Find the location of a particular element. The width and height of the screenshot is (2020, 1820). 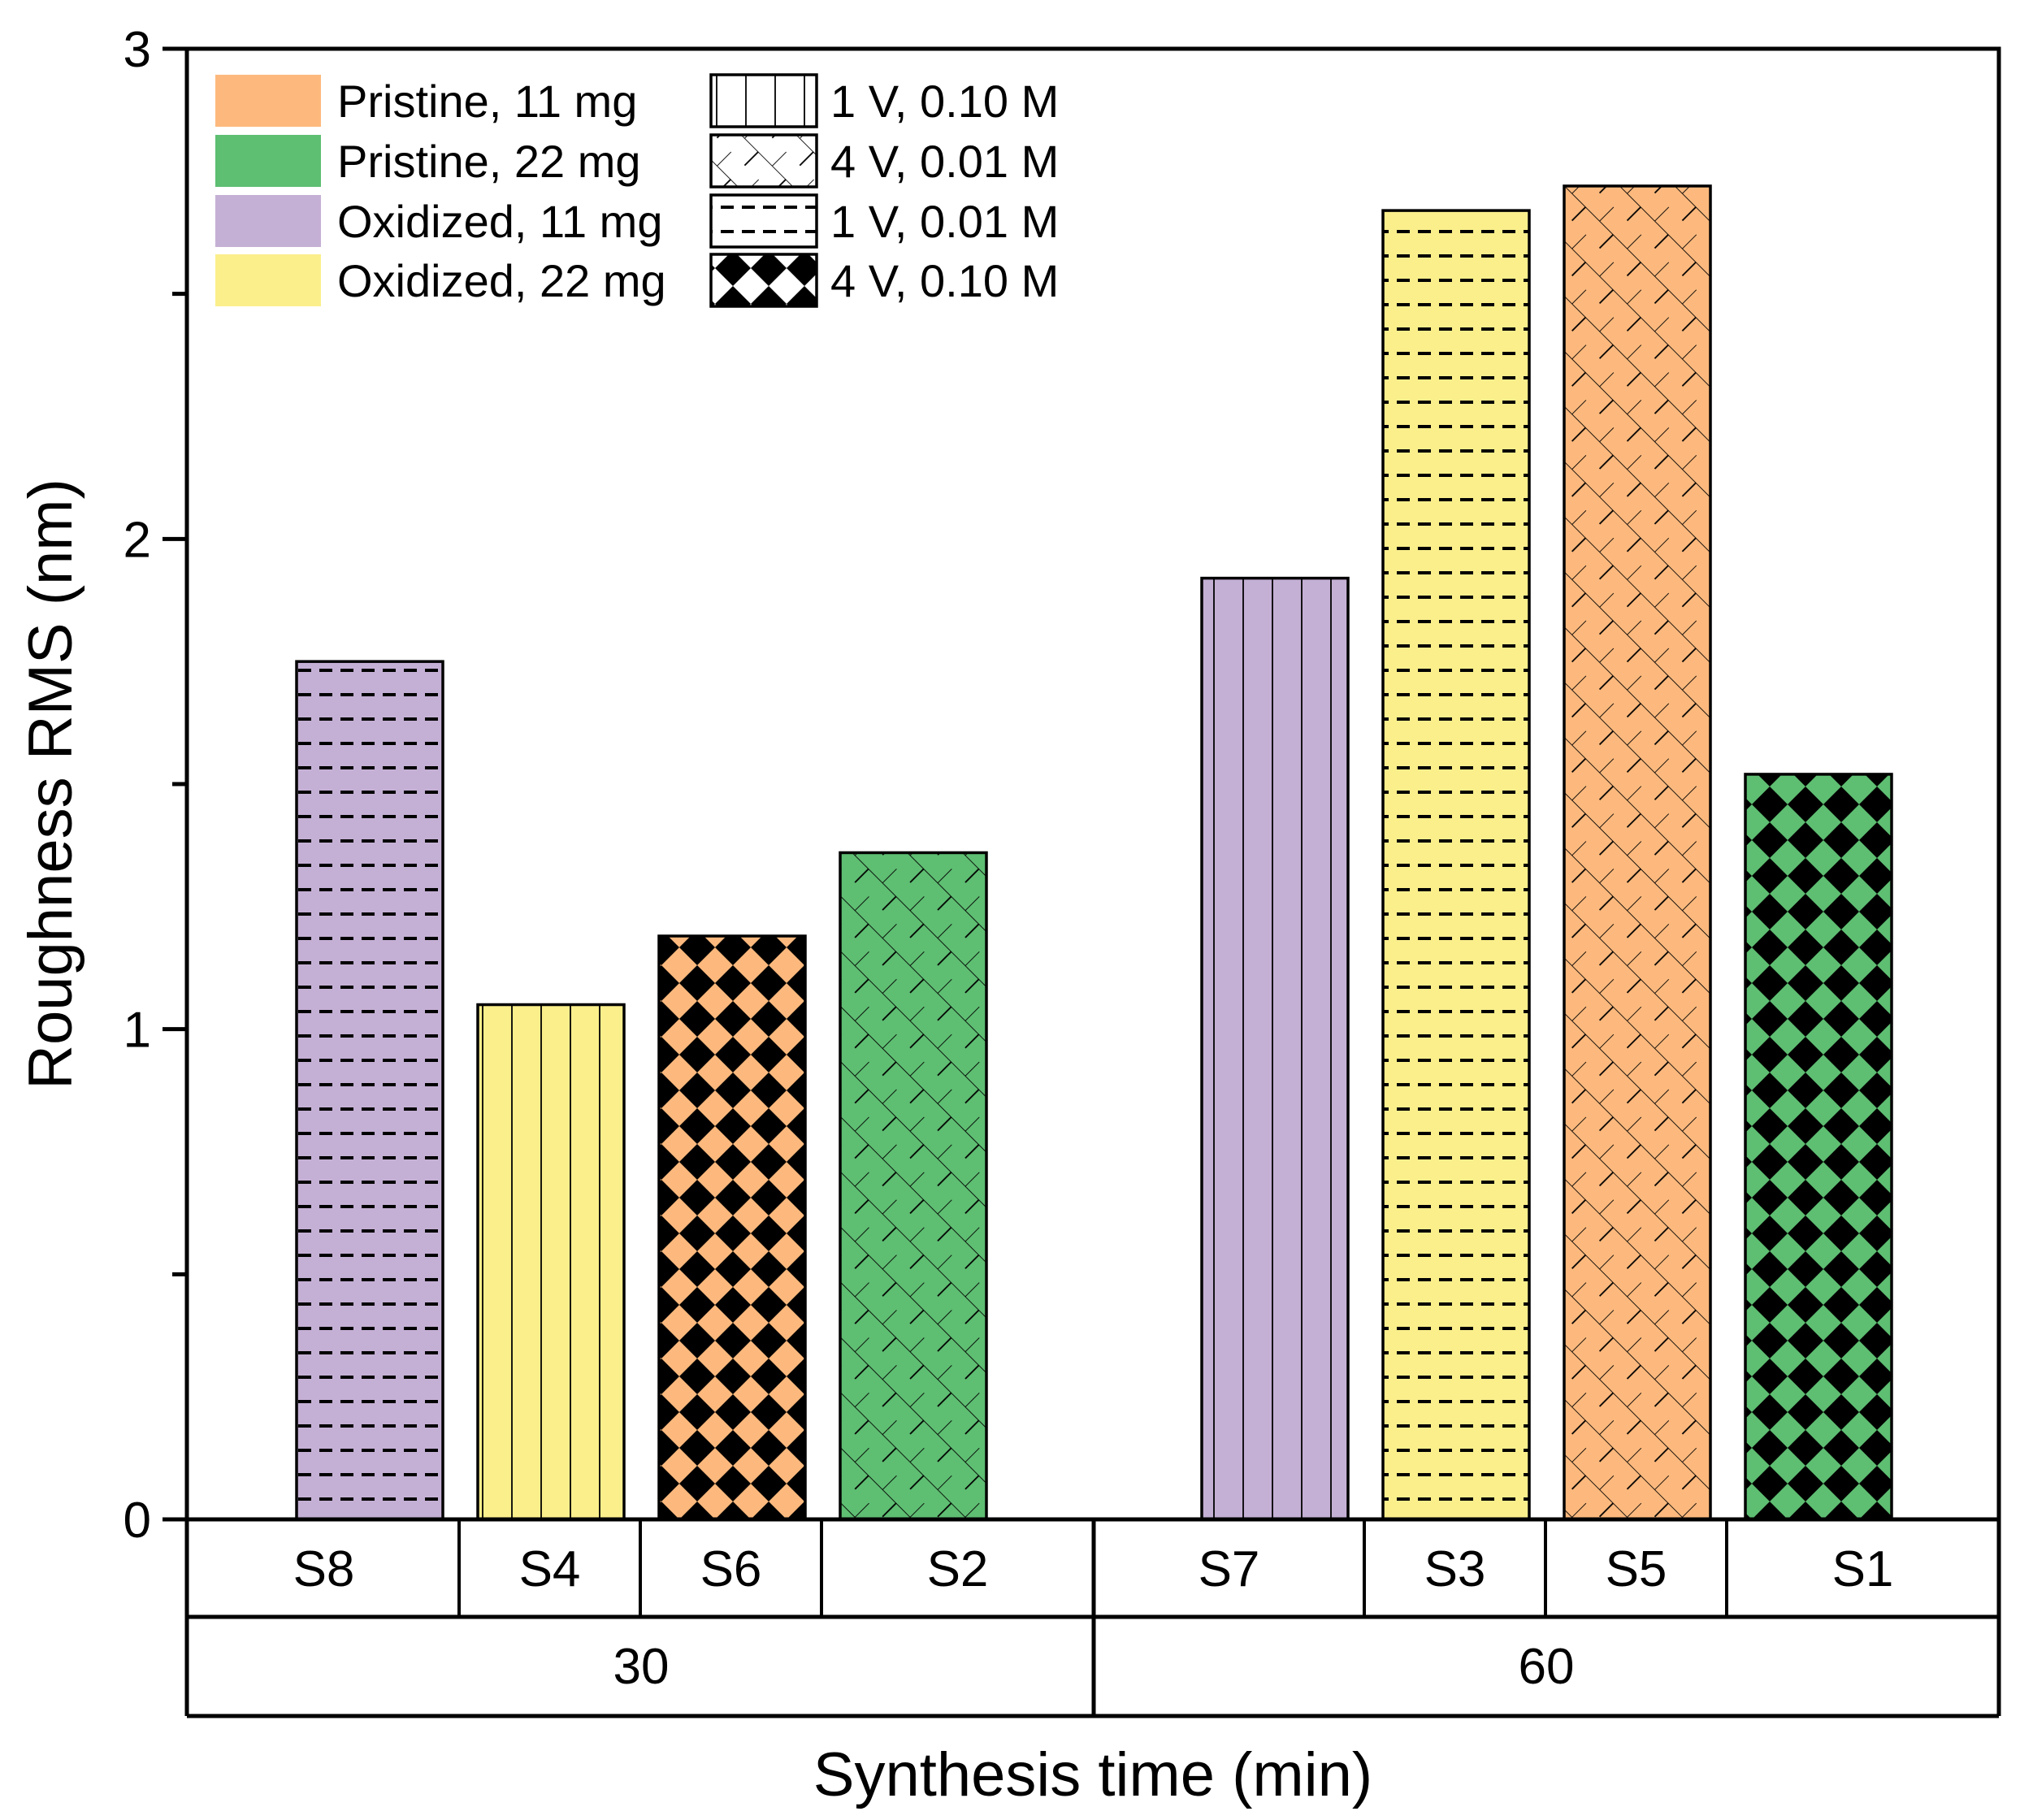

category-label-s7: S7 is located at coordinates (1229, 1569).